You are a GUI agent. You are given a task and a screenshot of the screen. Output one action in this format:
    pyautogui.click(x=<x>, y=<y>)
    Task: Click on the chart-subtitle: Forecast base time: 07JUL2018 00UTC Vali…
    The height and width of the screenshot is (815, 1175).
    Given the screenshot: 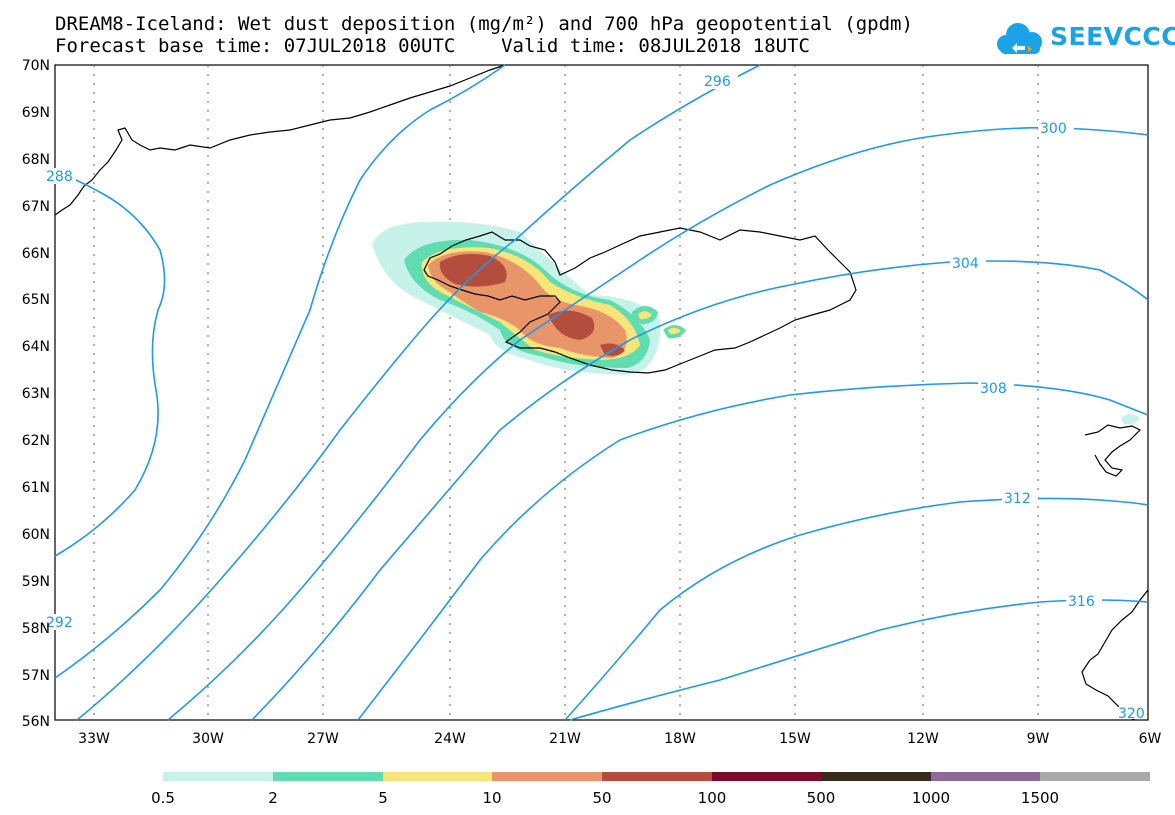 What is the action you would take?
    pyautogui.click(x=432, y=46)
    